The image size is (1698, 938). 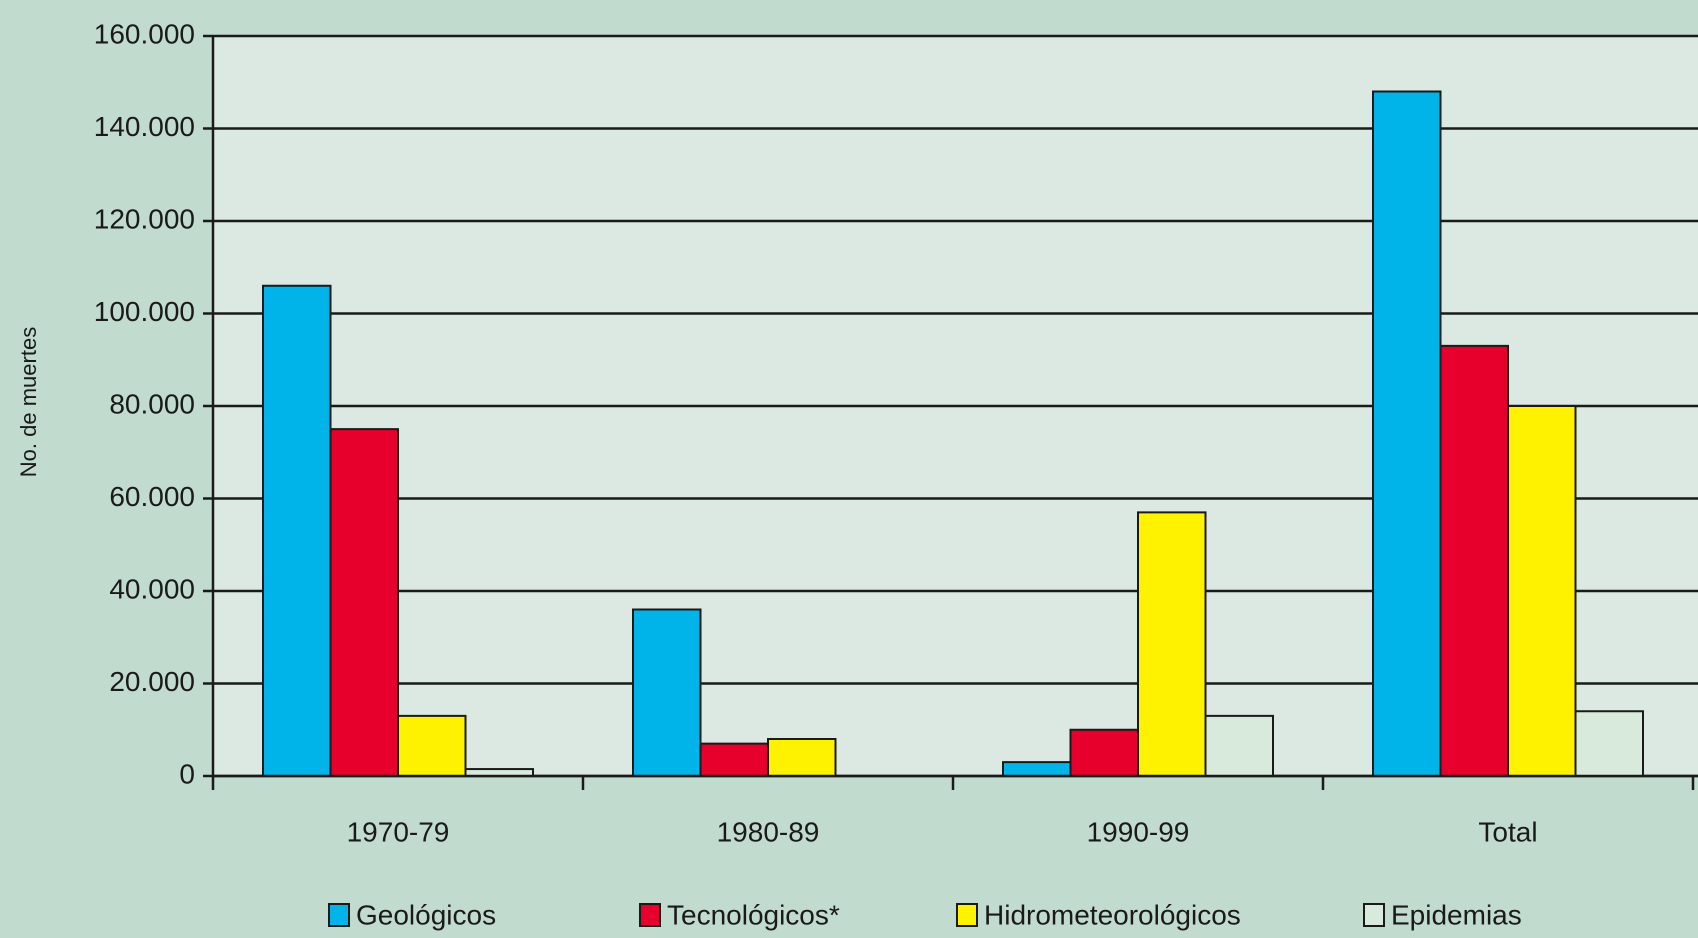 What do you see at coordinates (152, 403) in the screenshot?
I see `y-tick-label: 80.000` at bounding box center [152, 403].